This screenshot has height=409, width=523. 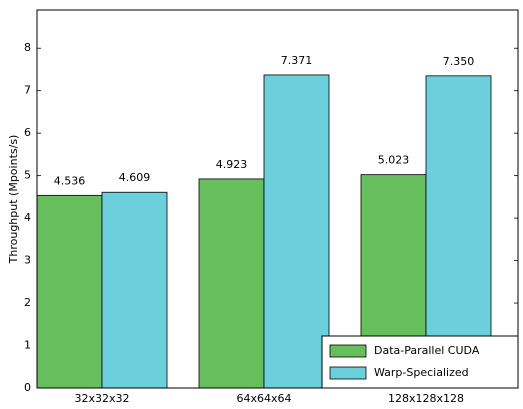 I want to click on value-label: 4.536, so click(x=70, y=180).